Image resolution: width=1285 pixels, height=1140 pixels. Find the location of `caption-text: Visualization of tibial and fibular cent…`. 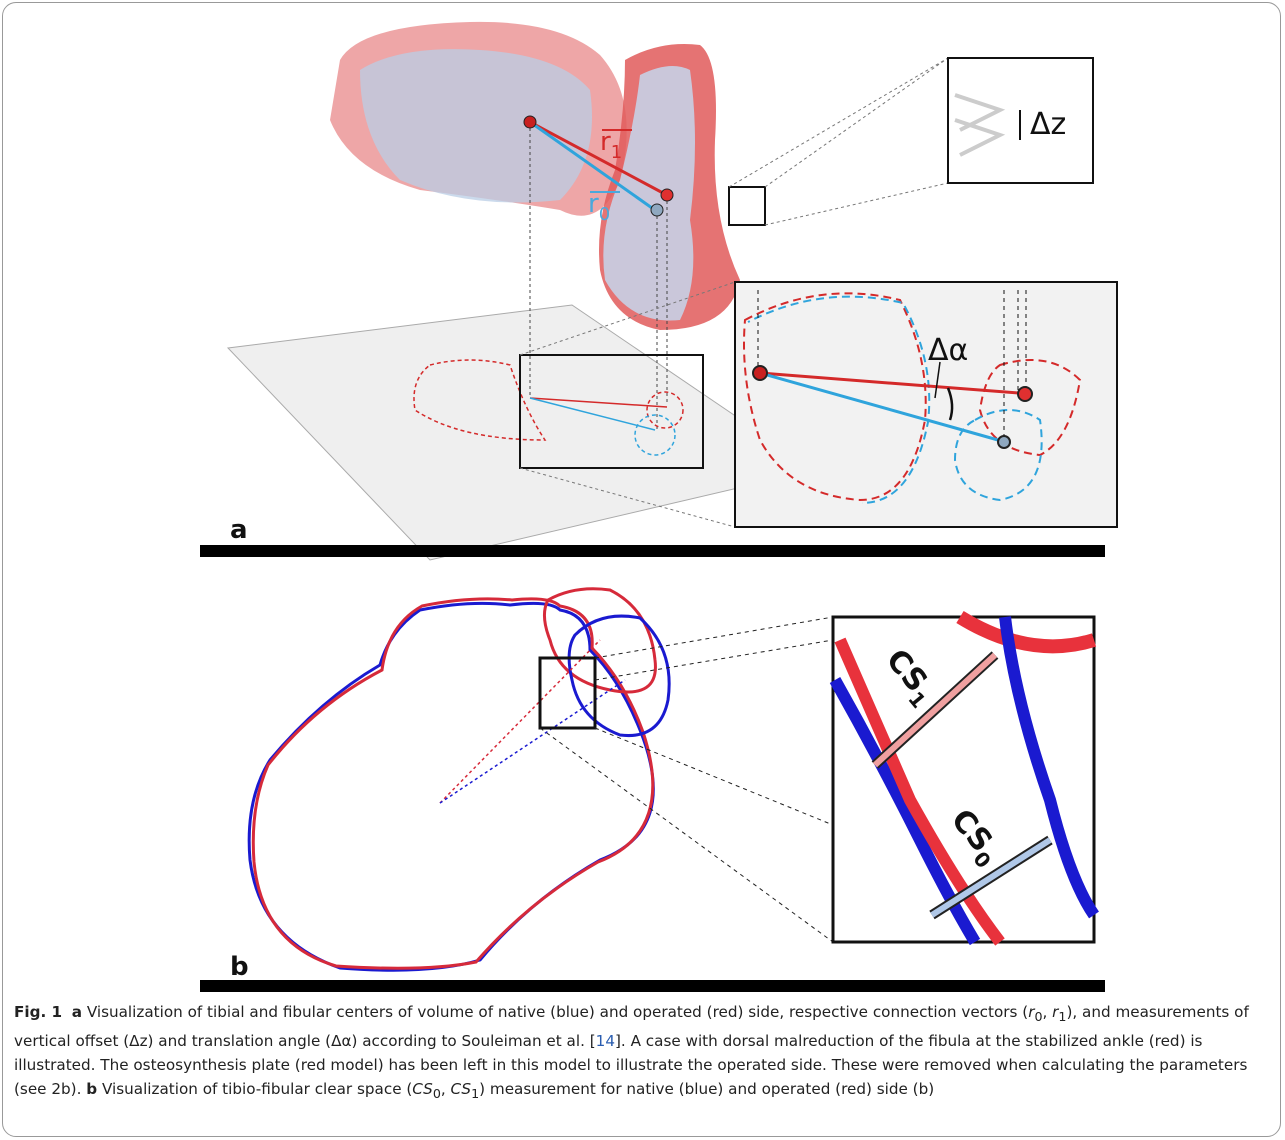

caption-text: Visualization of tibial and fibular cent… is located at coordinates (557, 1012).